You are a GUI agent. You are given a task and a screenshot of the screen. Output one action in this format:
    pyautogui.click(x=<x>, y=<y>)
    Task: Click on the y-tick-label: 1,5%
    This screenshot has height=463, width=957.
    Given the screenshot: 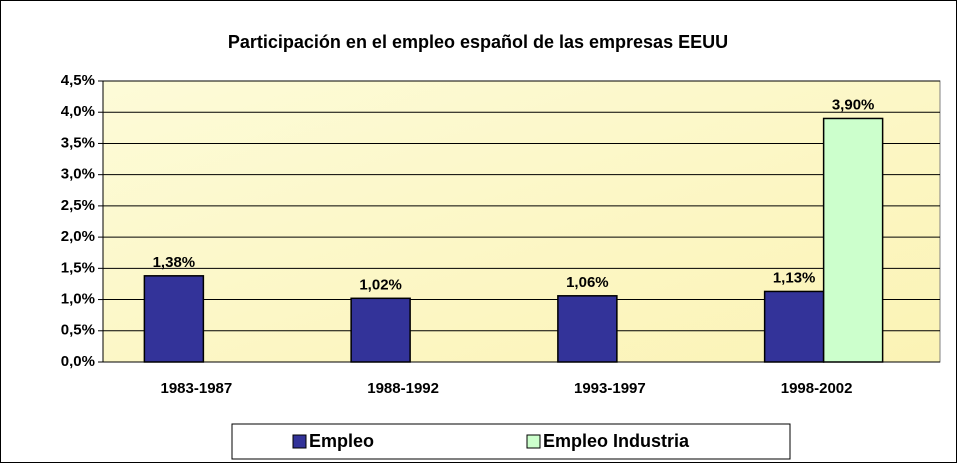 What is the action you would take?
    pyautogui.click(x=78, y=267)
    